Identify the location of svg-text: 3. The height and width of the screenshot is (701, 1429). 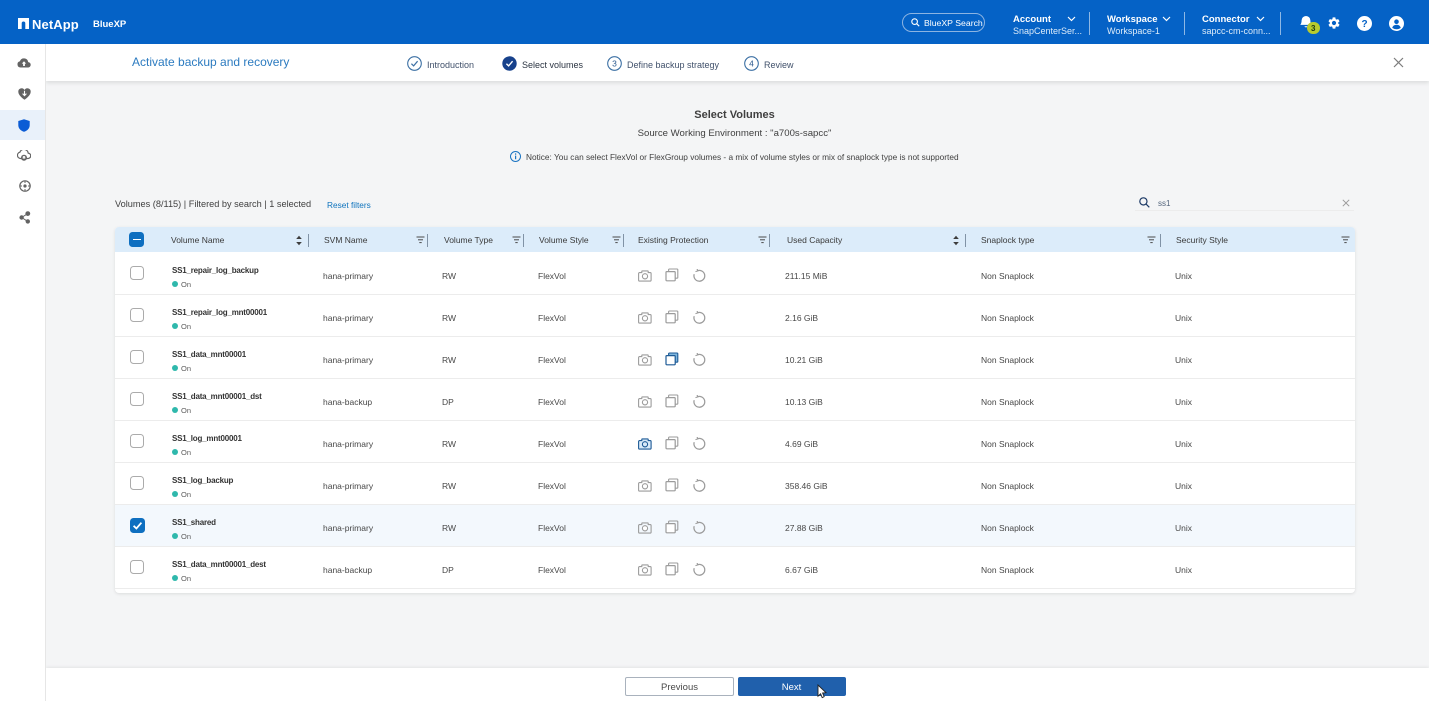
(614, 64).